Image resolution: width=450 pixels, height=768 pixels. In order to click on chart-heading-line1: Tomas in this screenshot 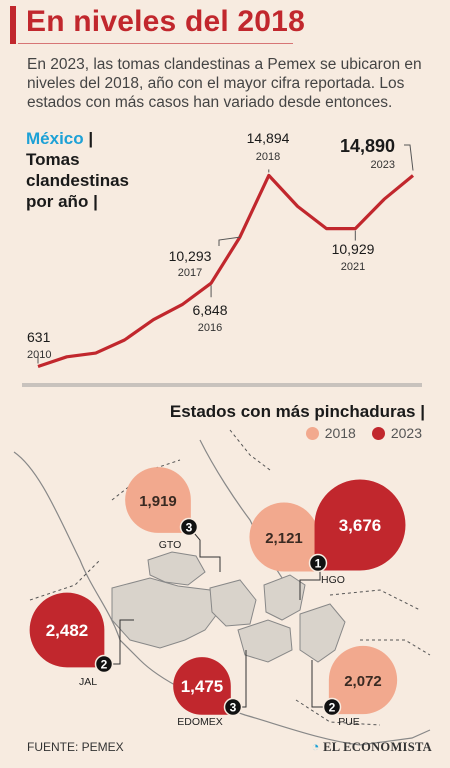, I will do `click(53, 159)`.